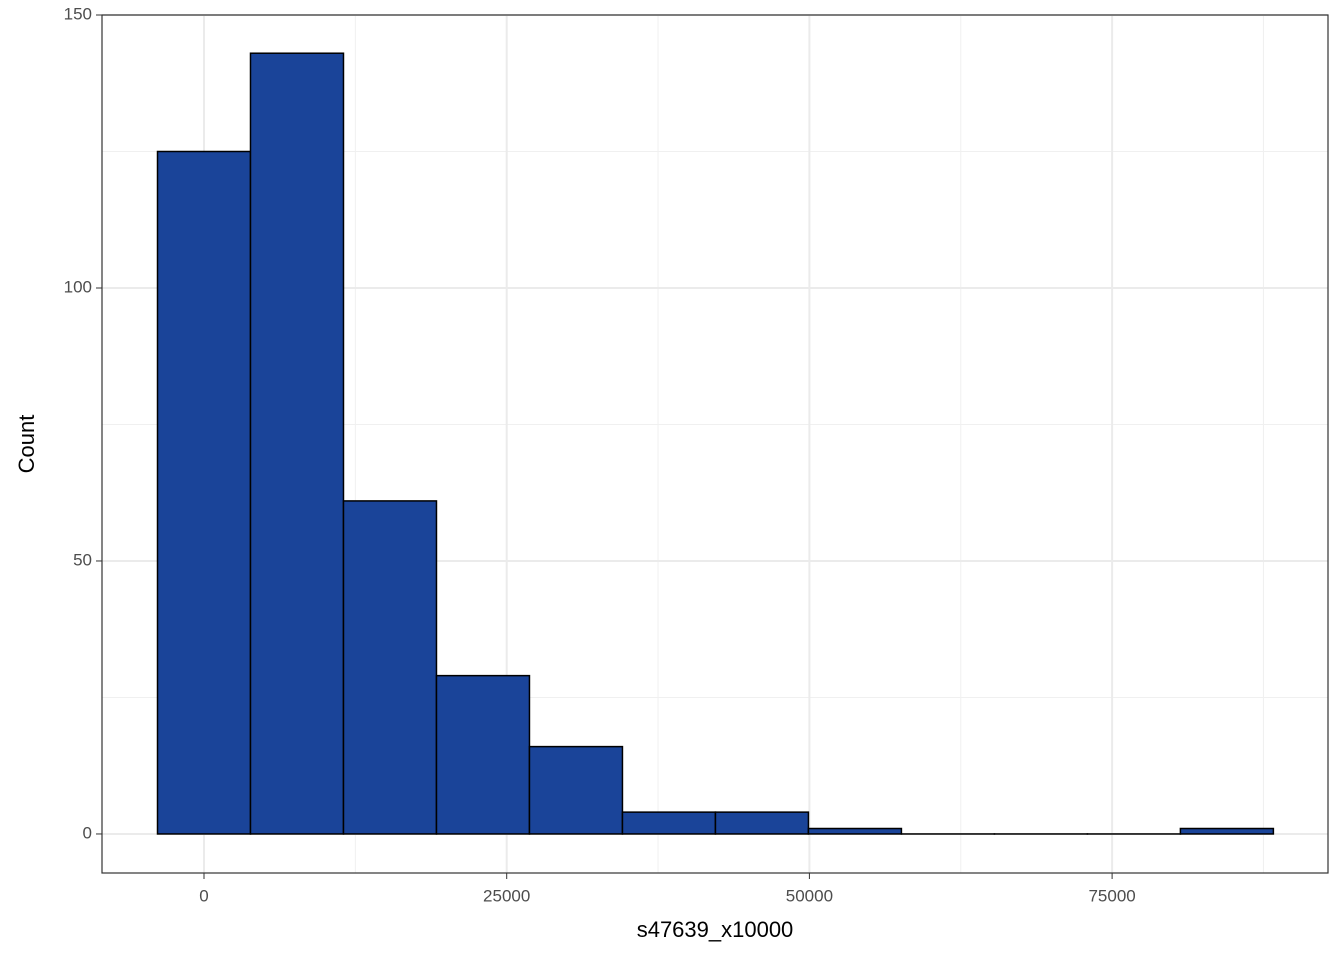 The height and width of the screenshot is (960, 1344). Describe the element at coordinates (26, 444) in the screenshot. I see `y-axis-title: Count` at that location.